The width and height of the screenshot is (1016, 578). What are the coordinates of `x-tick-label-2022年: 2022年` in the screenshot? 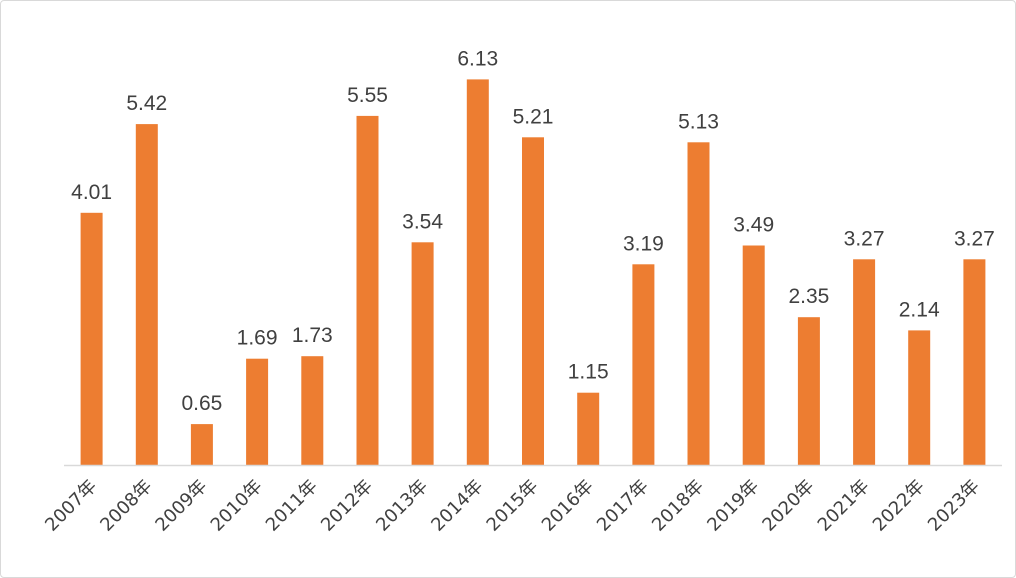 It's located at (899, 506).